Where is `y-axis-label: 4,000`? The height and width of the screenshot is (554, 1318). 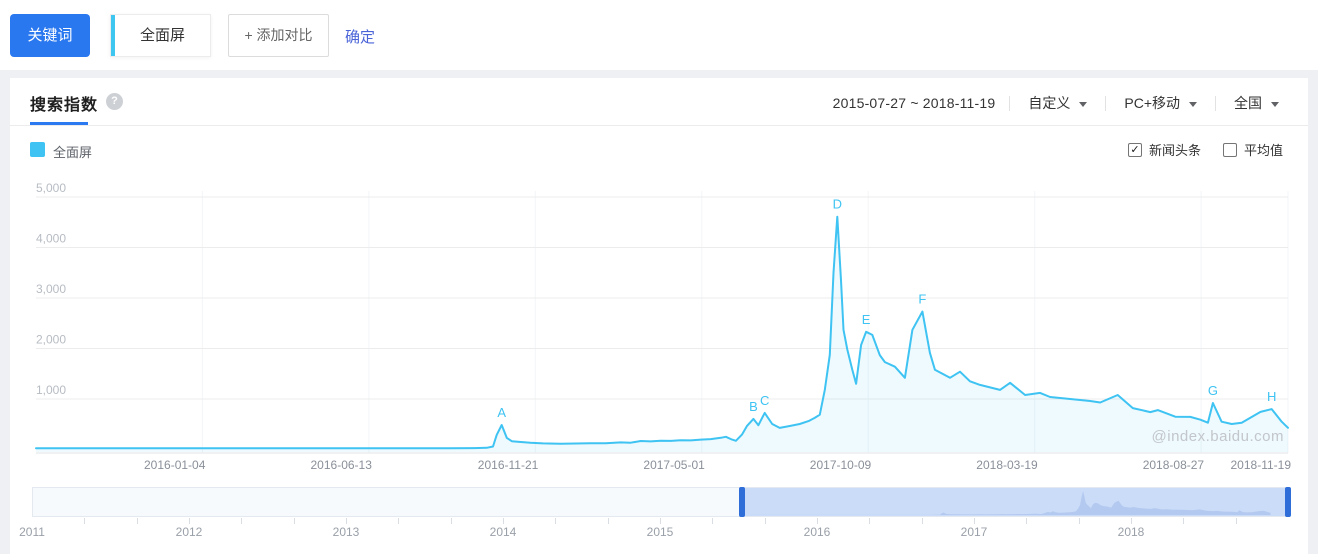
y-axis-label: 4,000 is located at coordinates (51, 239).